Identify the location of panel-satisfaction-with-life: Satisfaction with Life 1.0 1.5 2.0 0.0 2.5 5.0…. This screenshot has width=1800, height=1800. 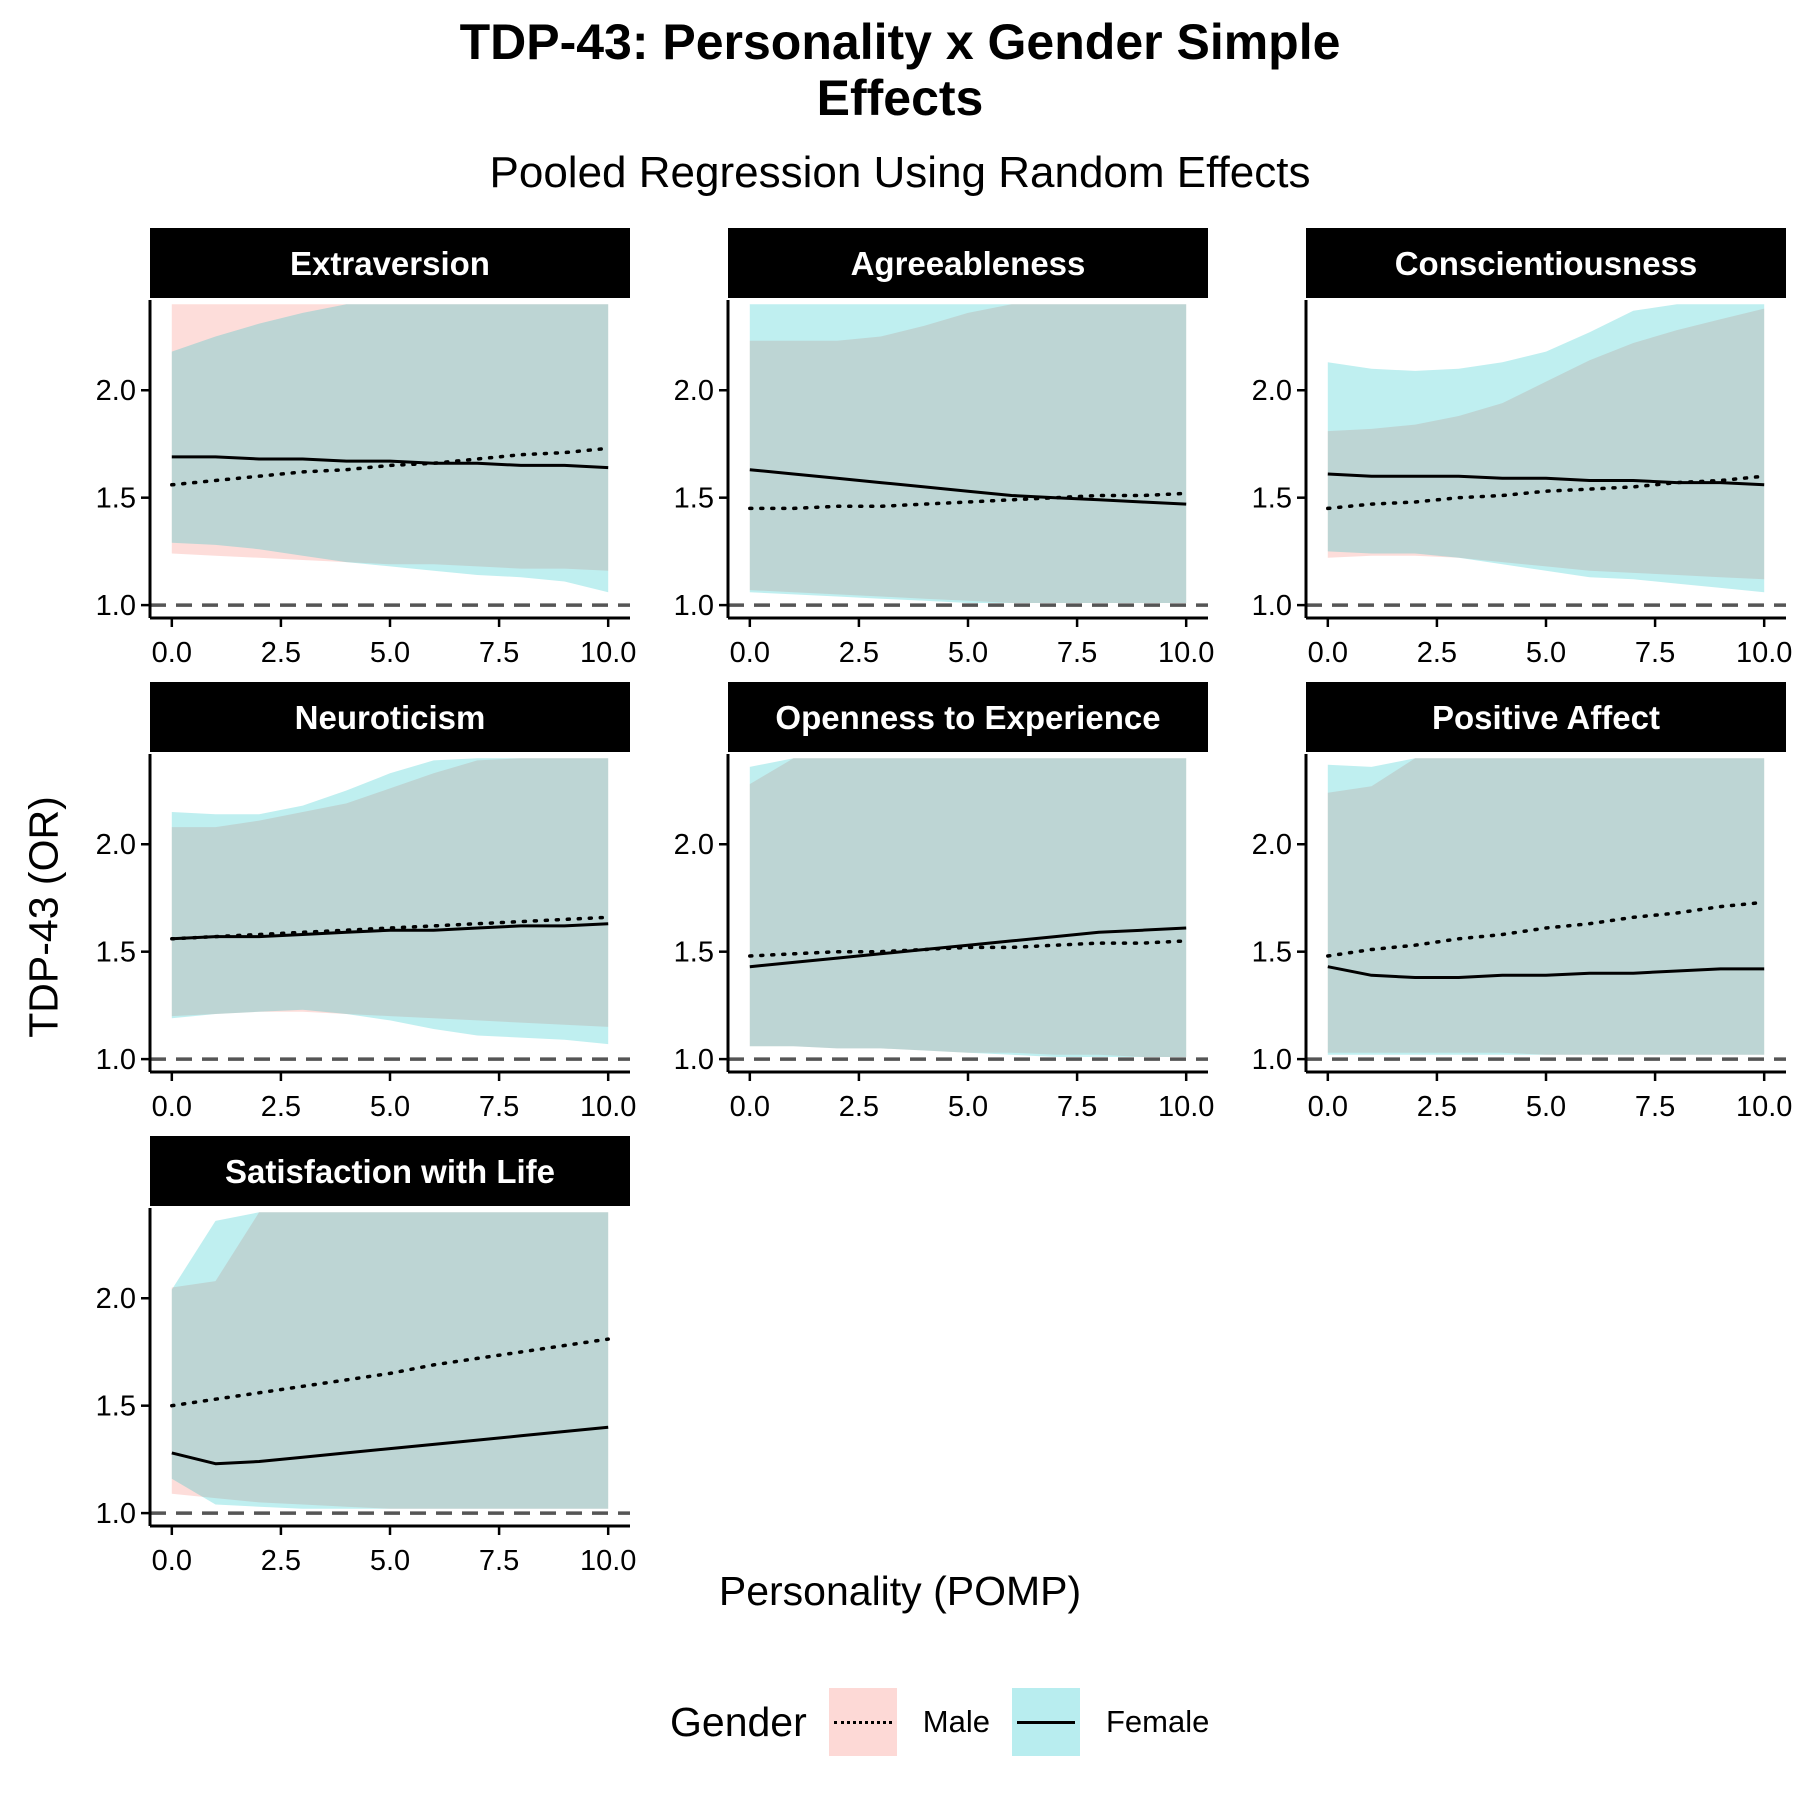
(366, 1356).